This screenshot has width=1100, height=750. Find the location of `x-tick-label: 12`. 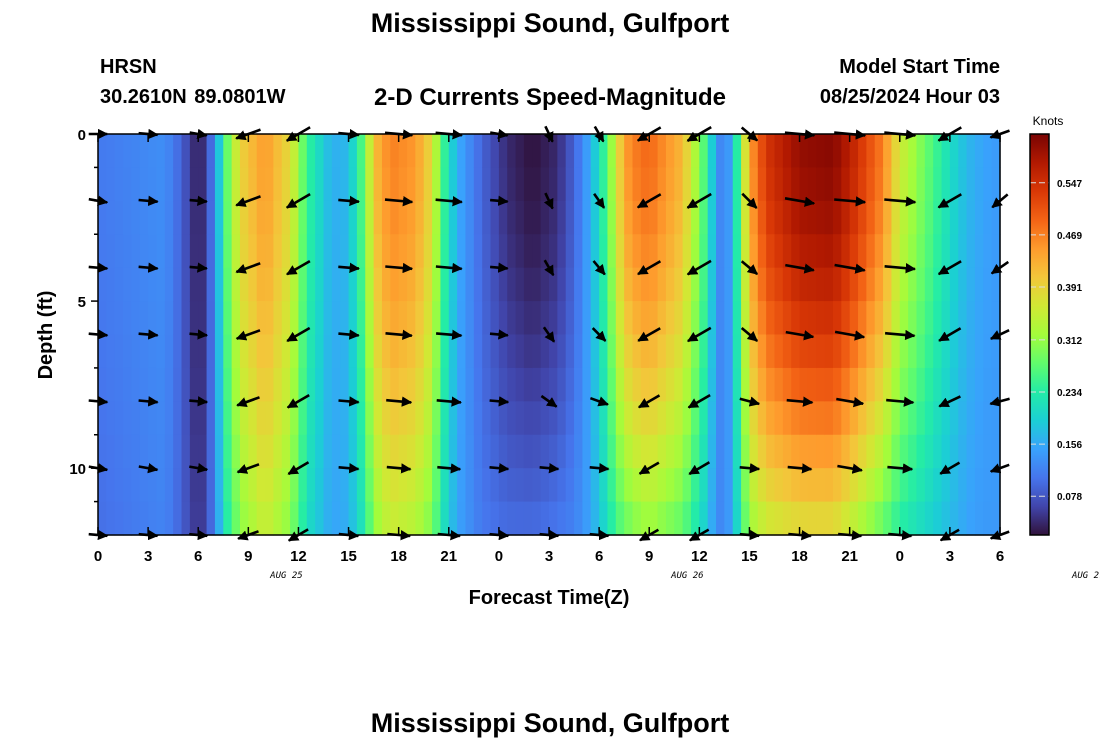

x-tick-label: 12 is located at coordinates (699, 556).